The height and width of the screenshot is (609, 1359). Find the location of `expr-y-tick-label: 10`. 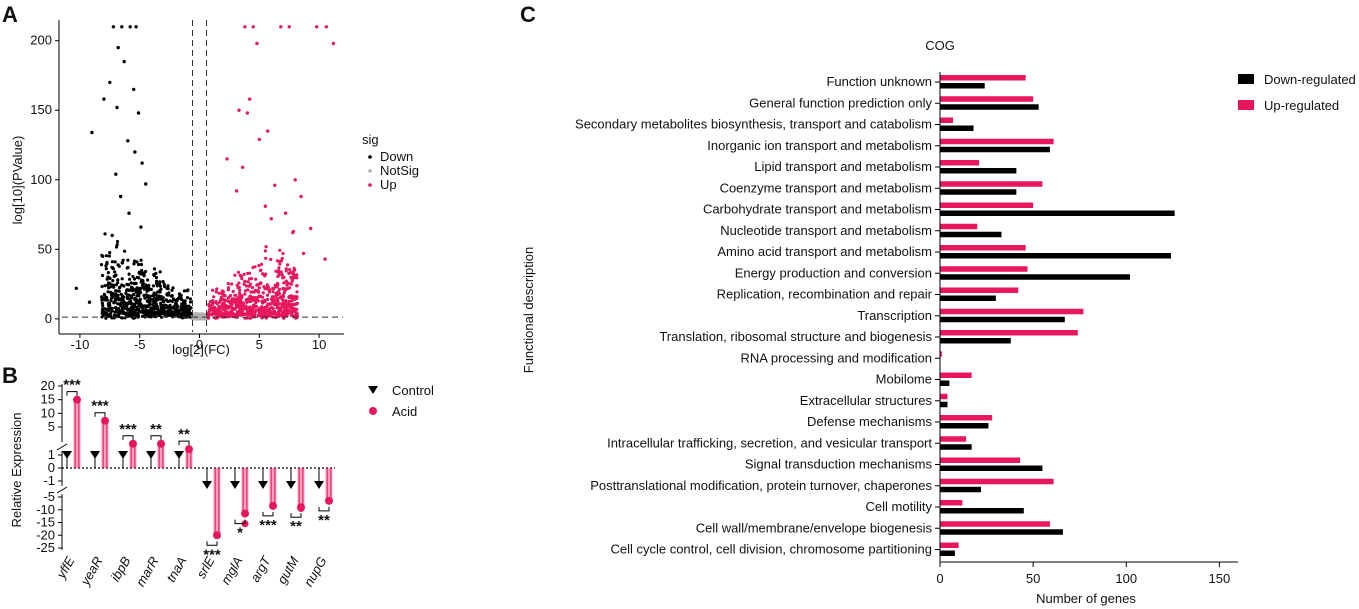

expr-y-tick-label: 10 is located at coordinates (48, 412).